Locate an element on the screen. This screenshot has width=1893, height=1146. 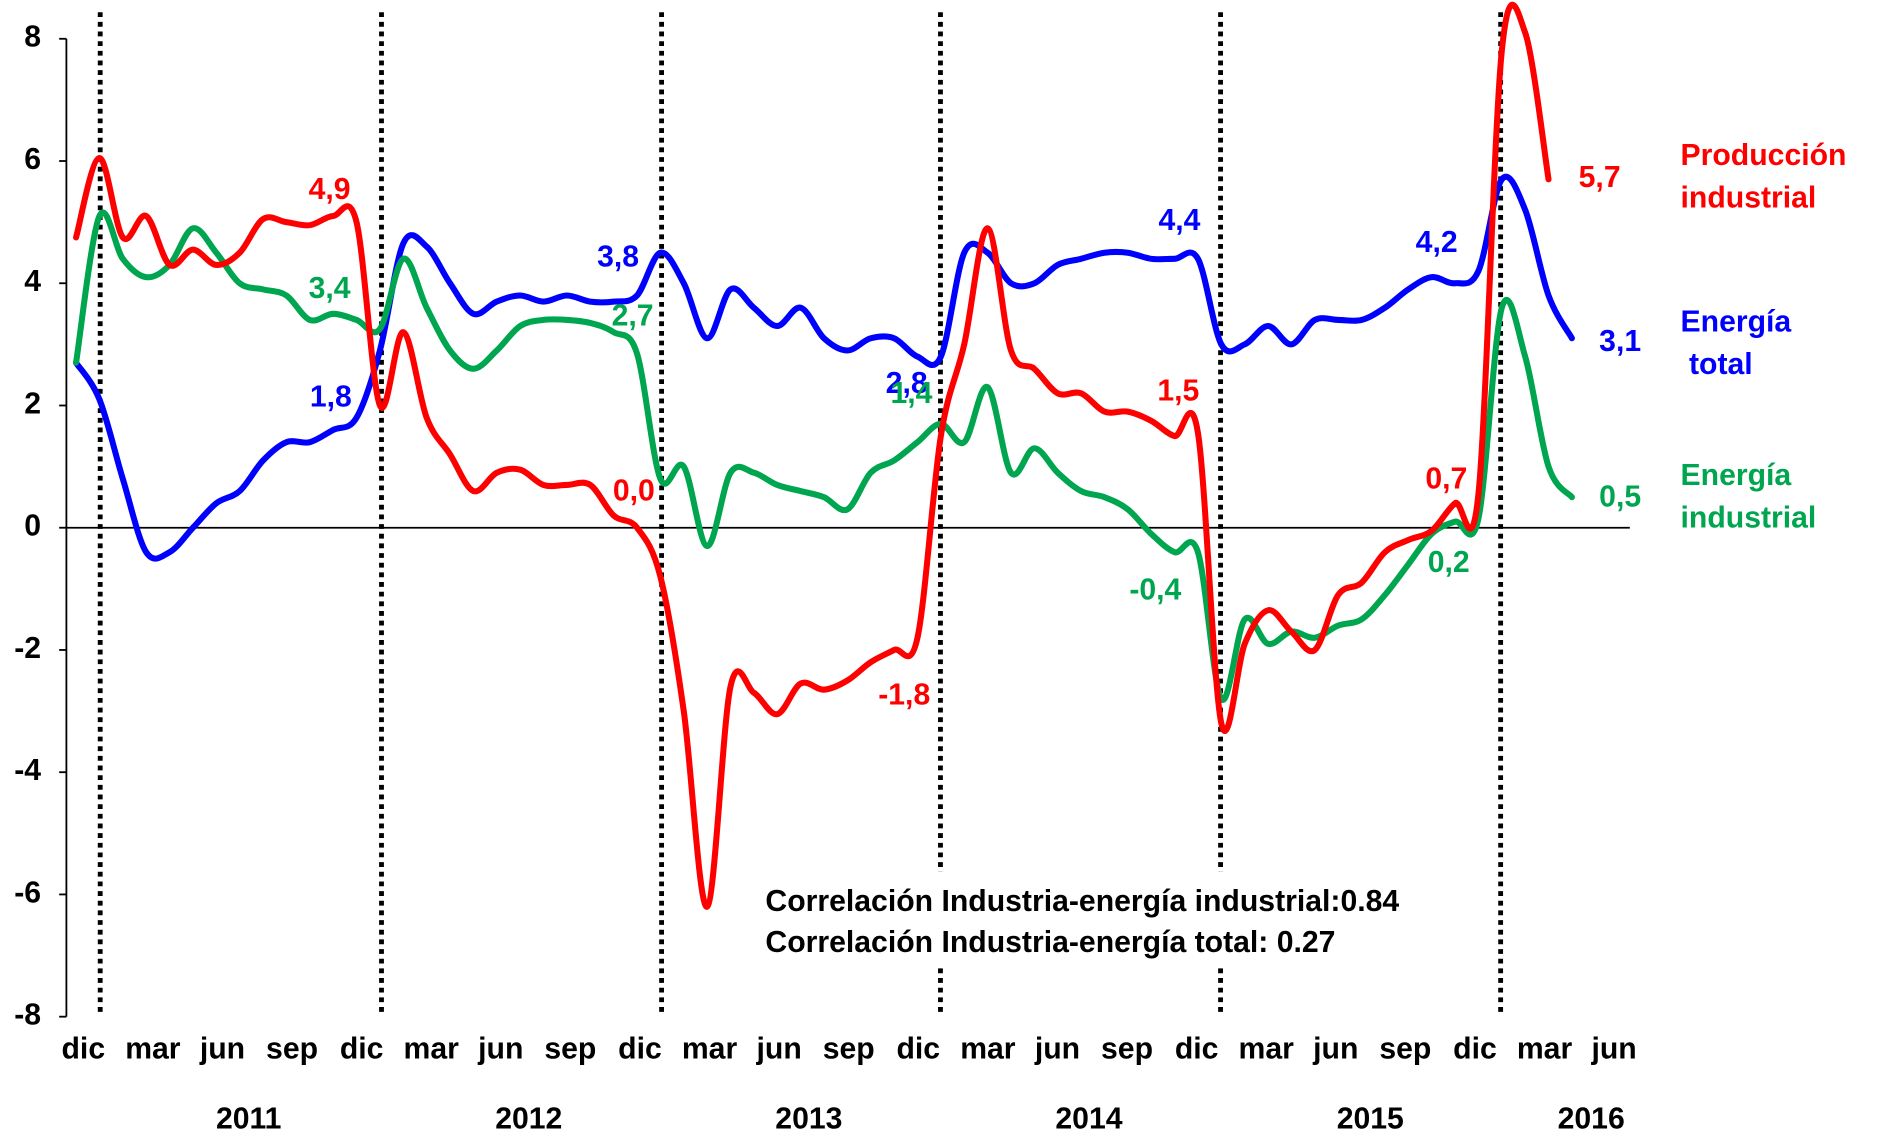
legend-label: Energía total is located at coordinates (1736, 343).